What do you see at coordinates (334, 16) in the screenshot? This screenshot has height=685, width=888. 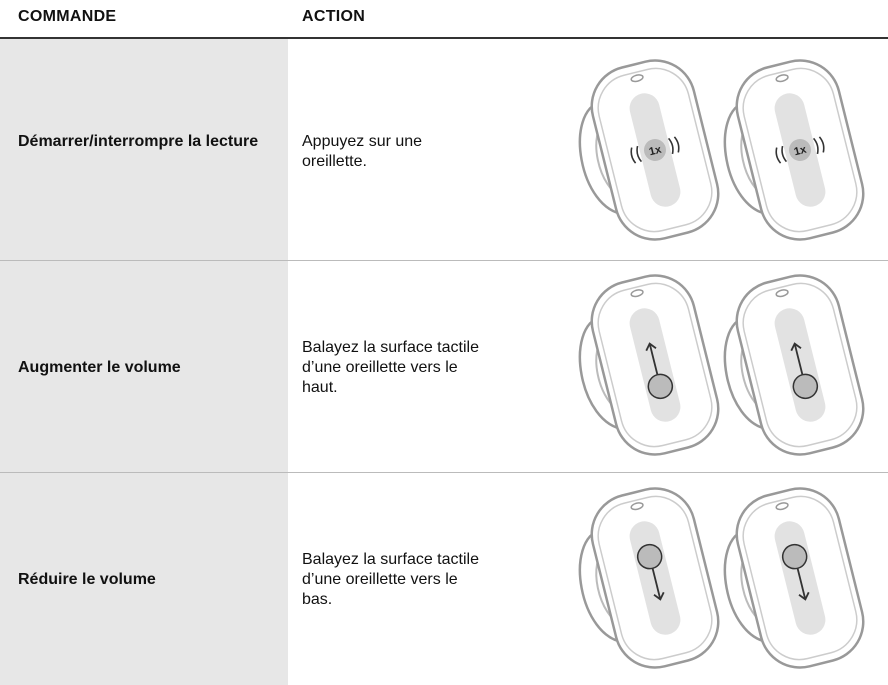 I see `header: ACTION` at bounding box center [334, 16].